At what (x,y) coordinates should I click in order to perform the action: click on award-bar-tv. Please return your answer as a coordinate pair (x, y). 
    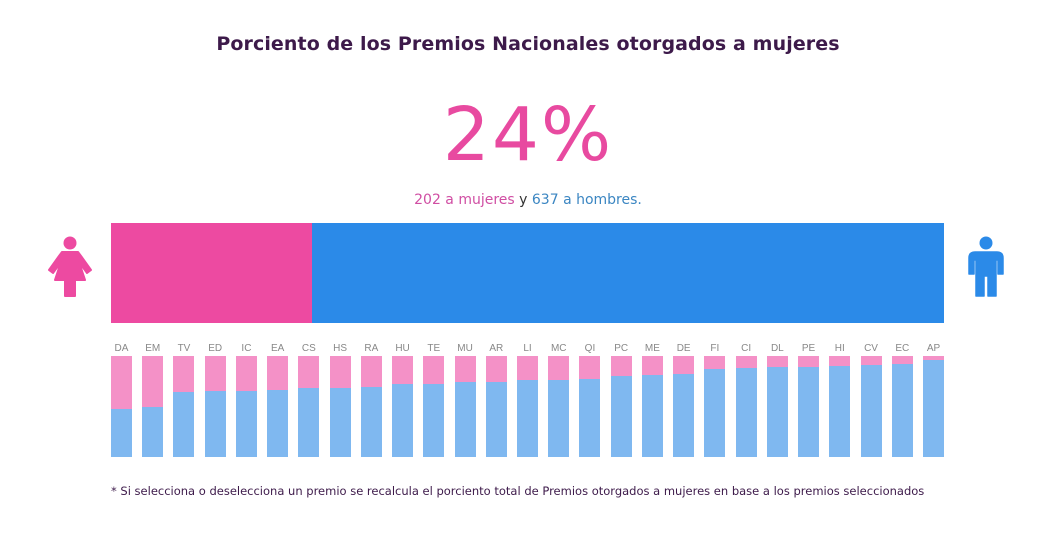
    Looking at the image, I should click on (184, 406).